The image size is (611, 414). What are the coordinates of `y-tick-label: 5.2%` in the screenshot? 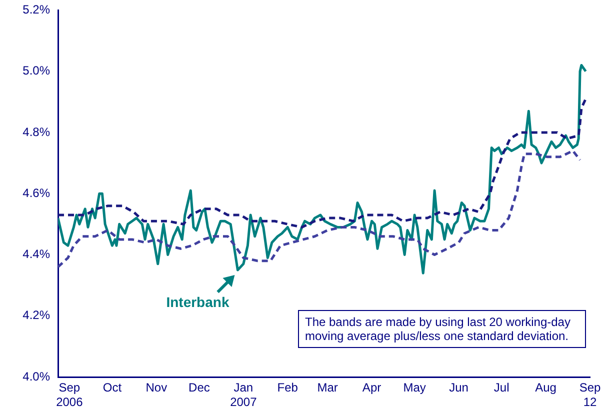 It's located at (36, 9).